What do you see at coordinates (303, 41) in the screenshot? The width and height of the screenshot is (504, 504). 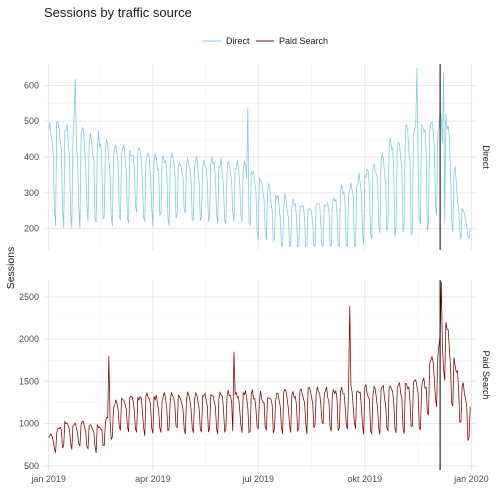 I see `legend-label-paid-search: Paid Search` at bounding box center [303, 41].